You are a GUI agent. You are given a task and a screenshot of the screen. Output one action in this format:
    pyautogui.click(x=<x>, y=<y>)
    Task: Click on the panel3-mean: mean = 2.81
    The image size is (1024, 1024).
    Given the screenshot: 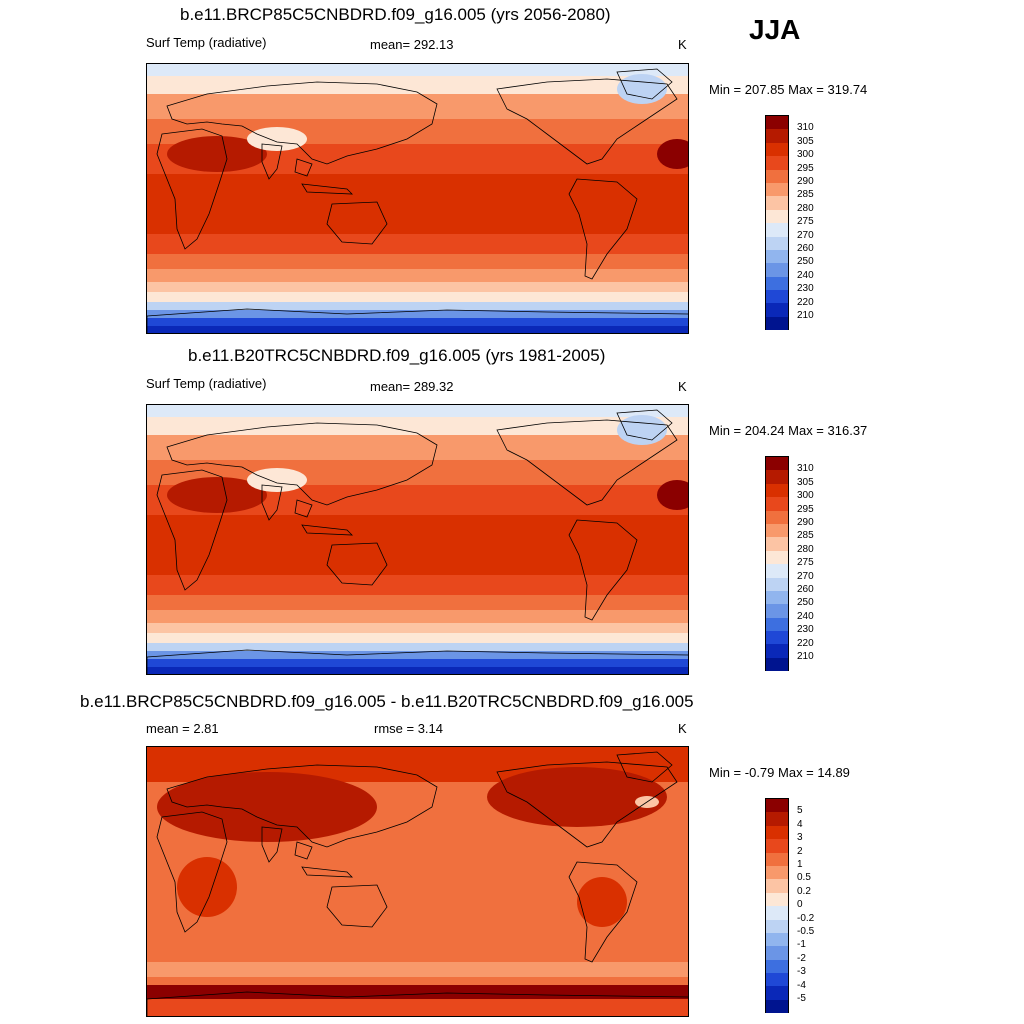 What is the action you would take?
    pyautogui.click(x=182, y=728)
    